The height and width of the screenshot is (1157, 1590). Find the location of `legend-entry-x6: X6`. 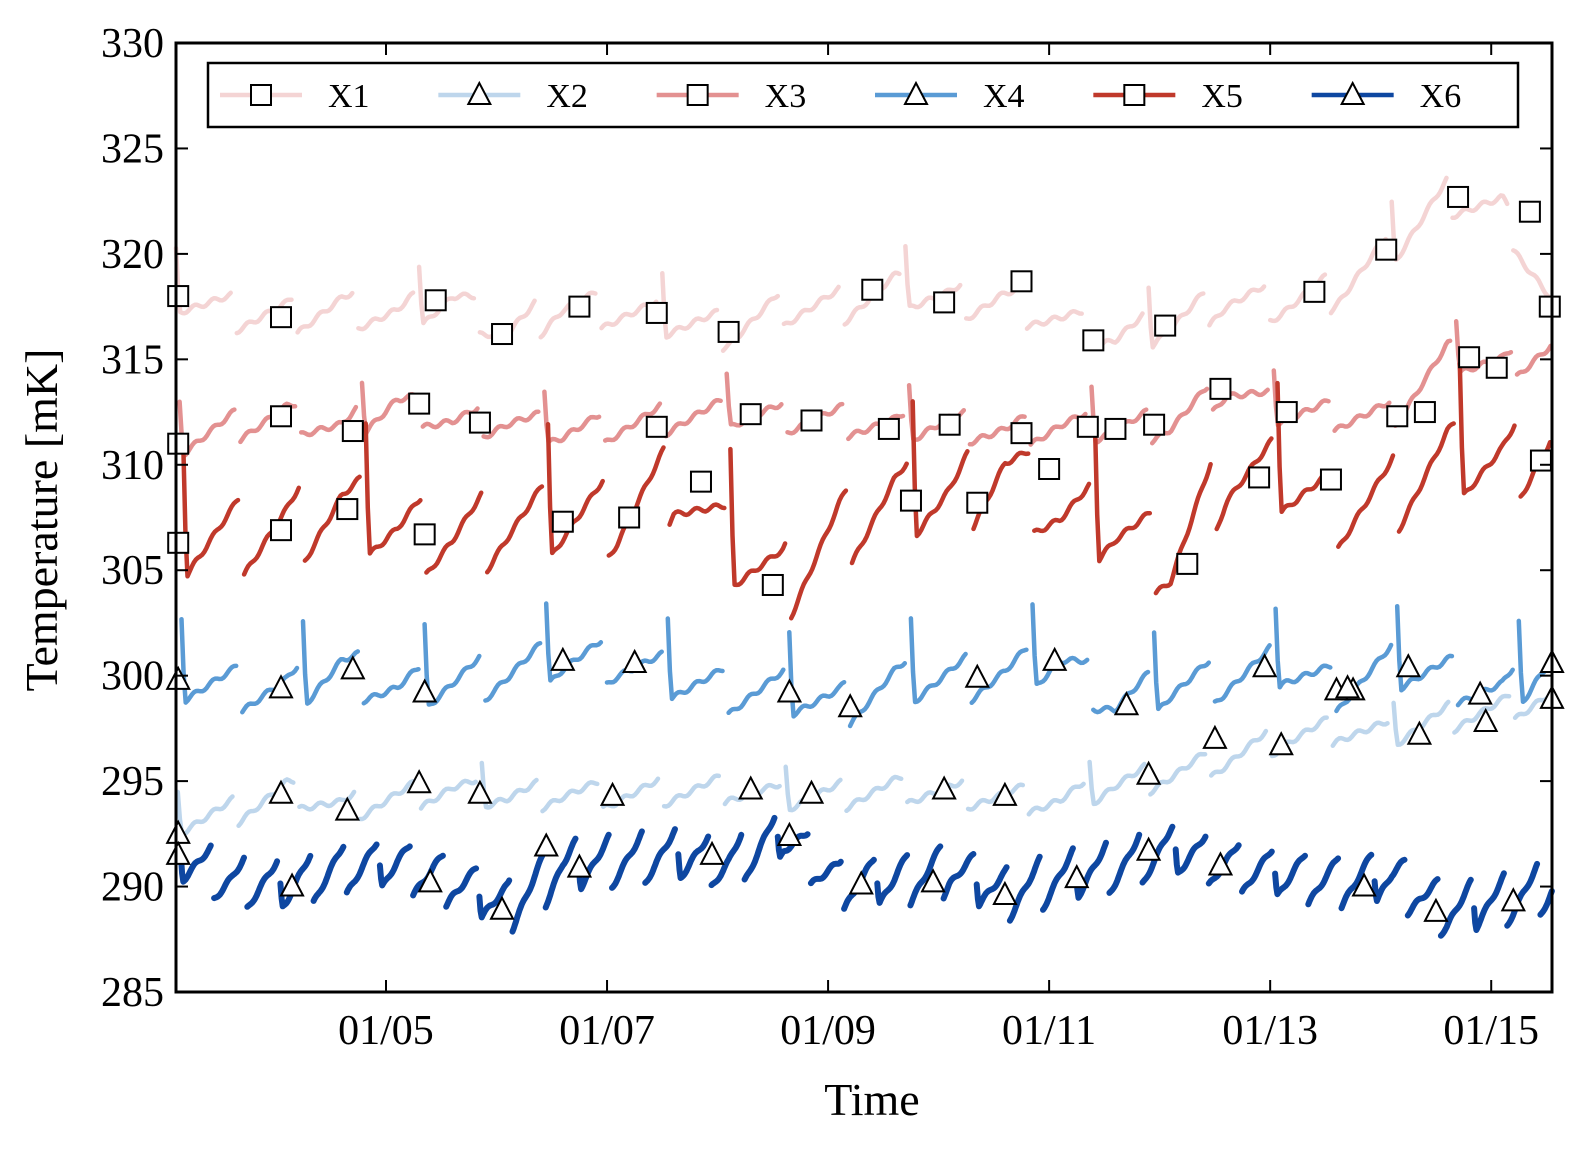

legend-entry-x6: X6 is located at coordinates (1386, 96).